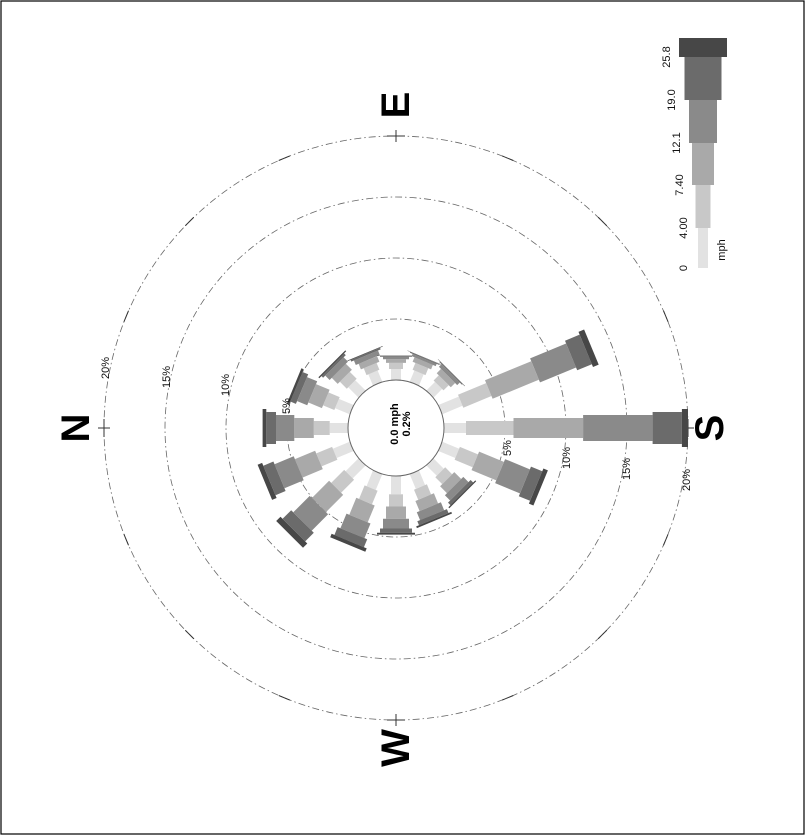  Describe the element at coordinates (226, 385) in the screenshot. I see `ring-label-10-north: 10%` at that location.